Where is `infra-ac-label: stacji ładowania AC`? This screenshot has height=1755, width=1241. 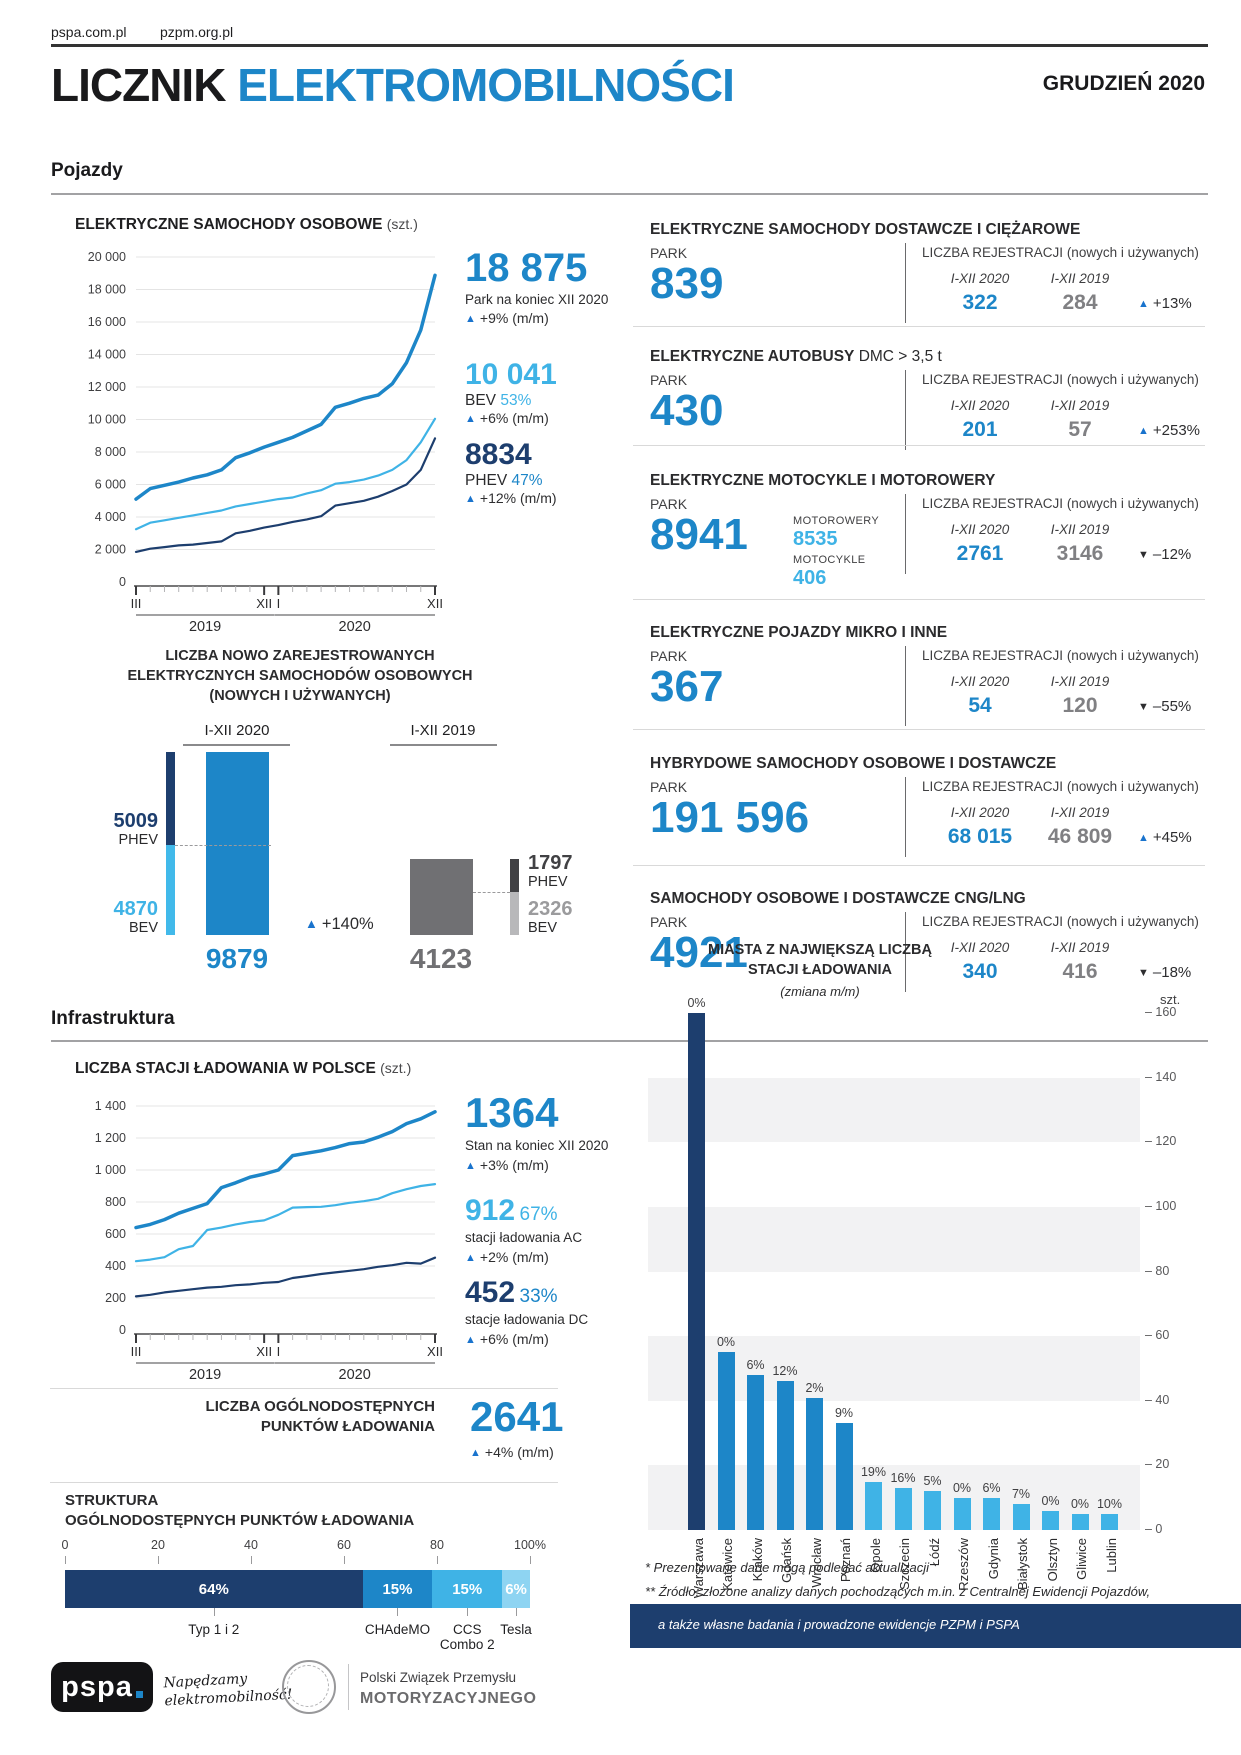
infra-ac-label: stacji ładowania AC is located at coordinates (524, 1237).